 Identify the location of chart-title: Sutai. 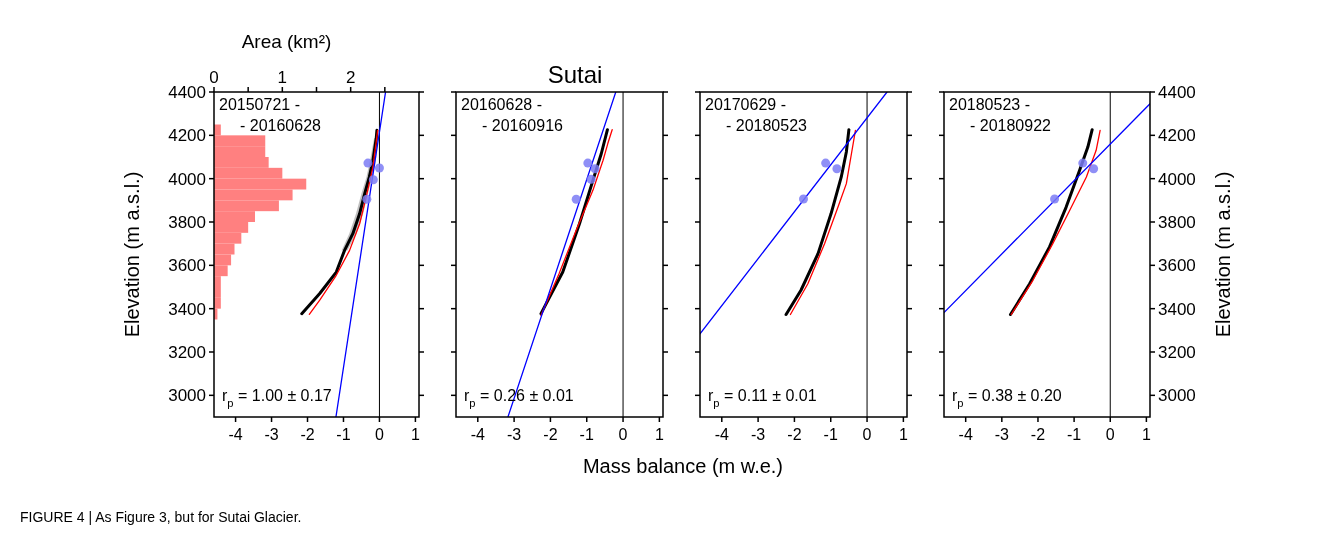
(575, 74).